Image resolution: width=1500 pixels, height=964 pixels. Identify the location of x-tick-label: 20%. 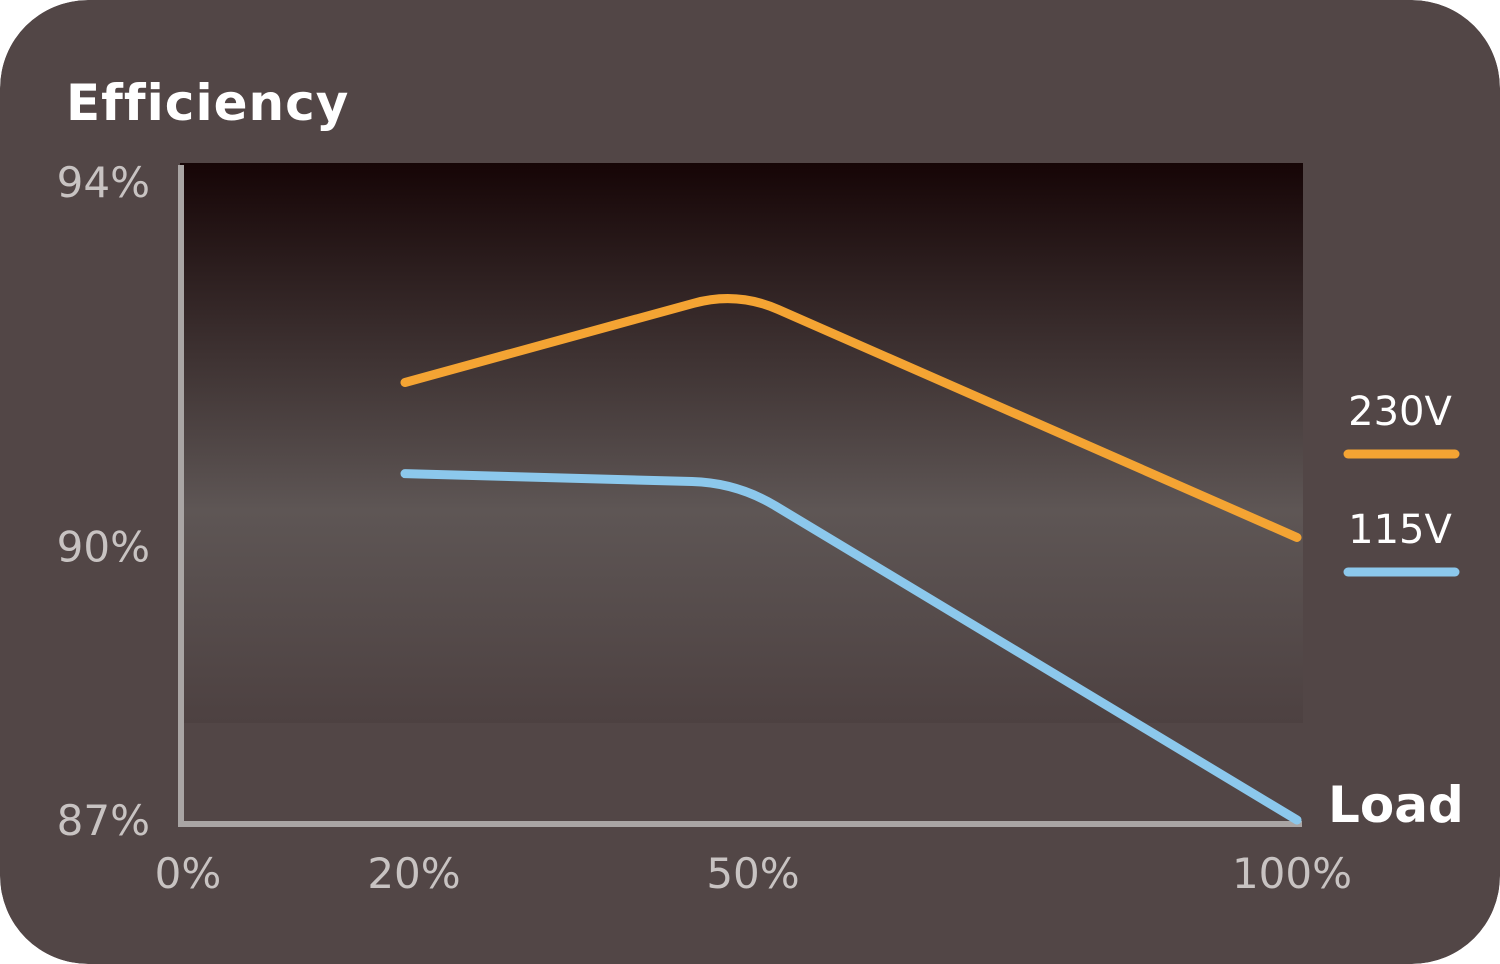
(413, 873).